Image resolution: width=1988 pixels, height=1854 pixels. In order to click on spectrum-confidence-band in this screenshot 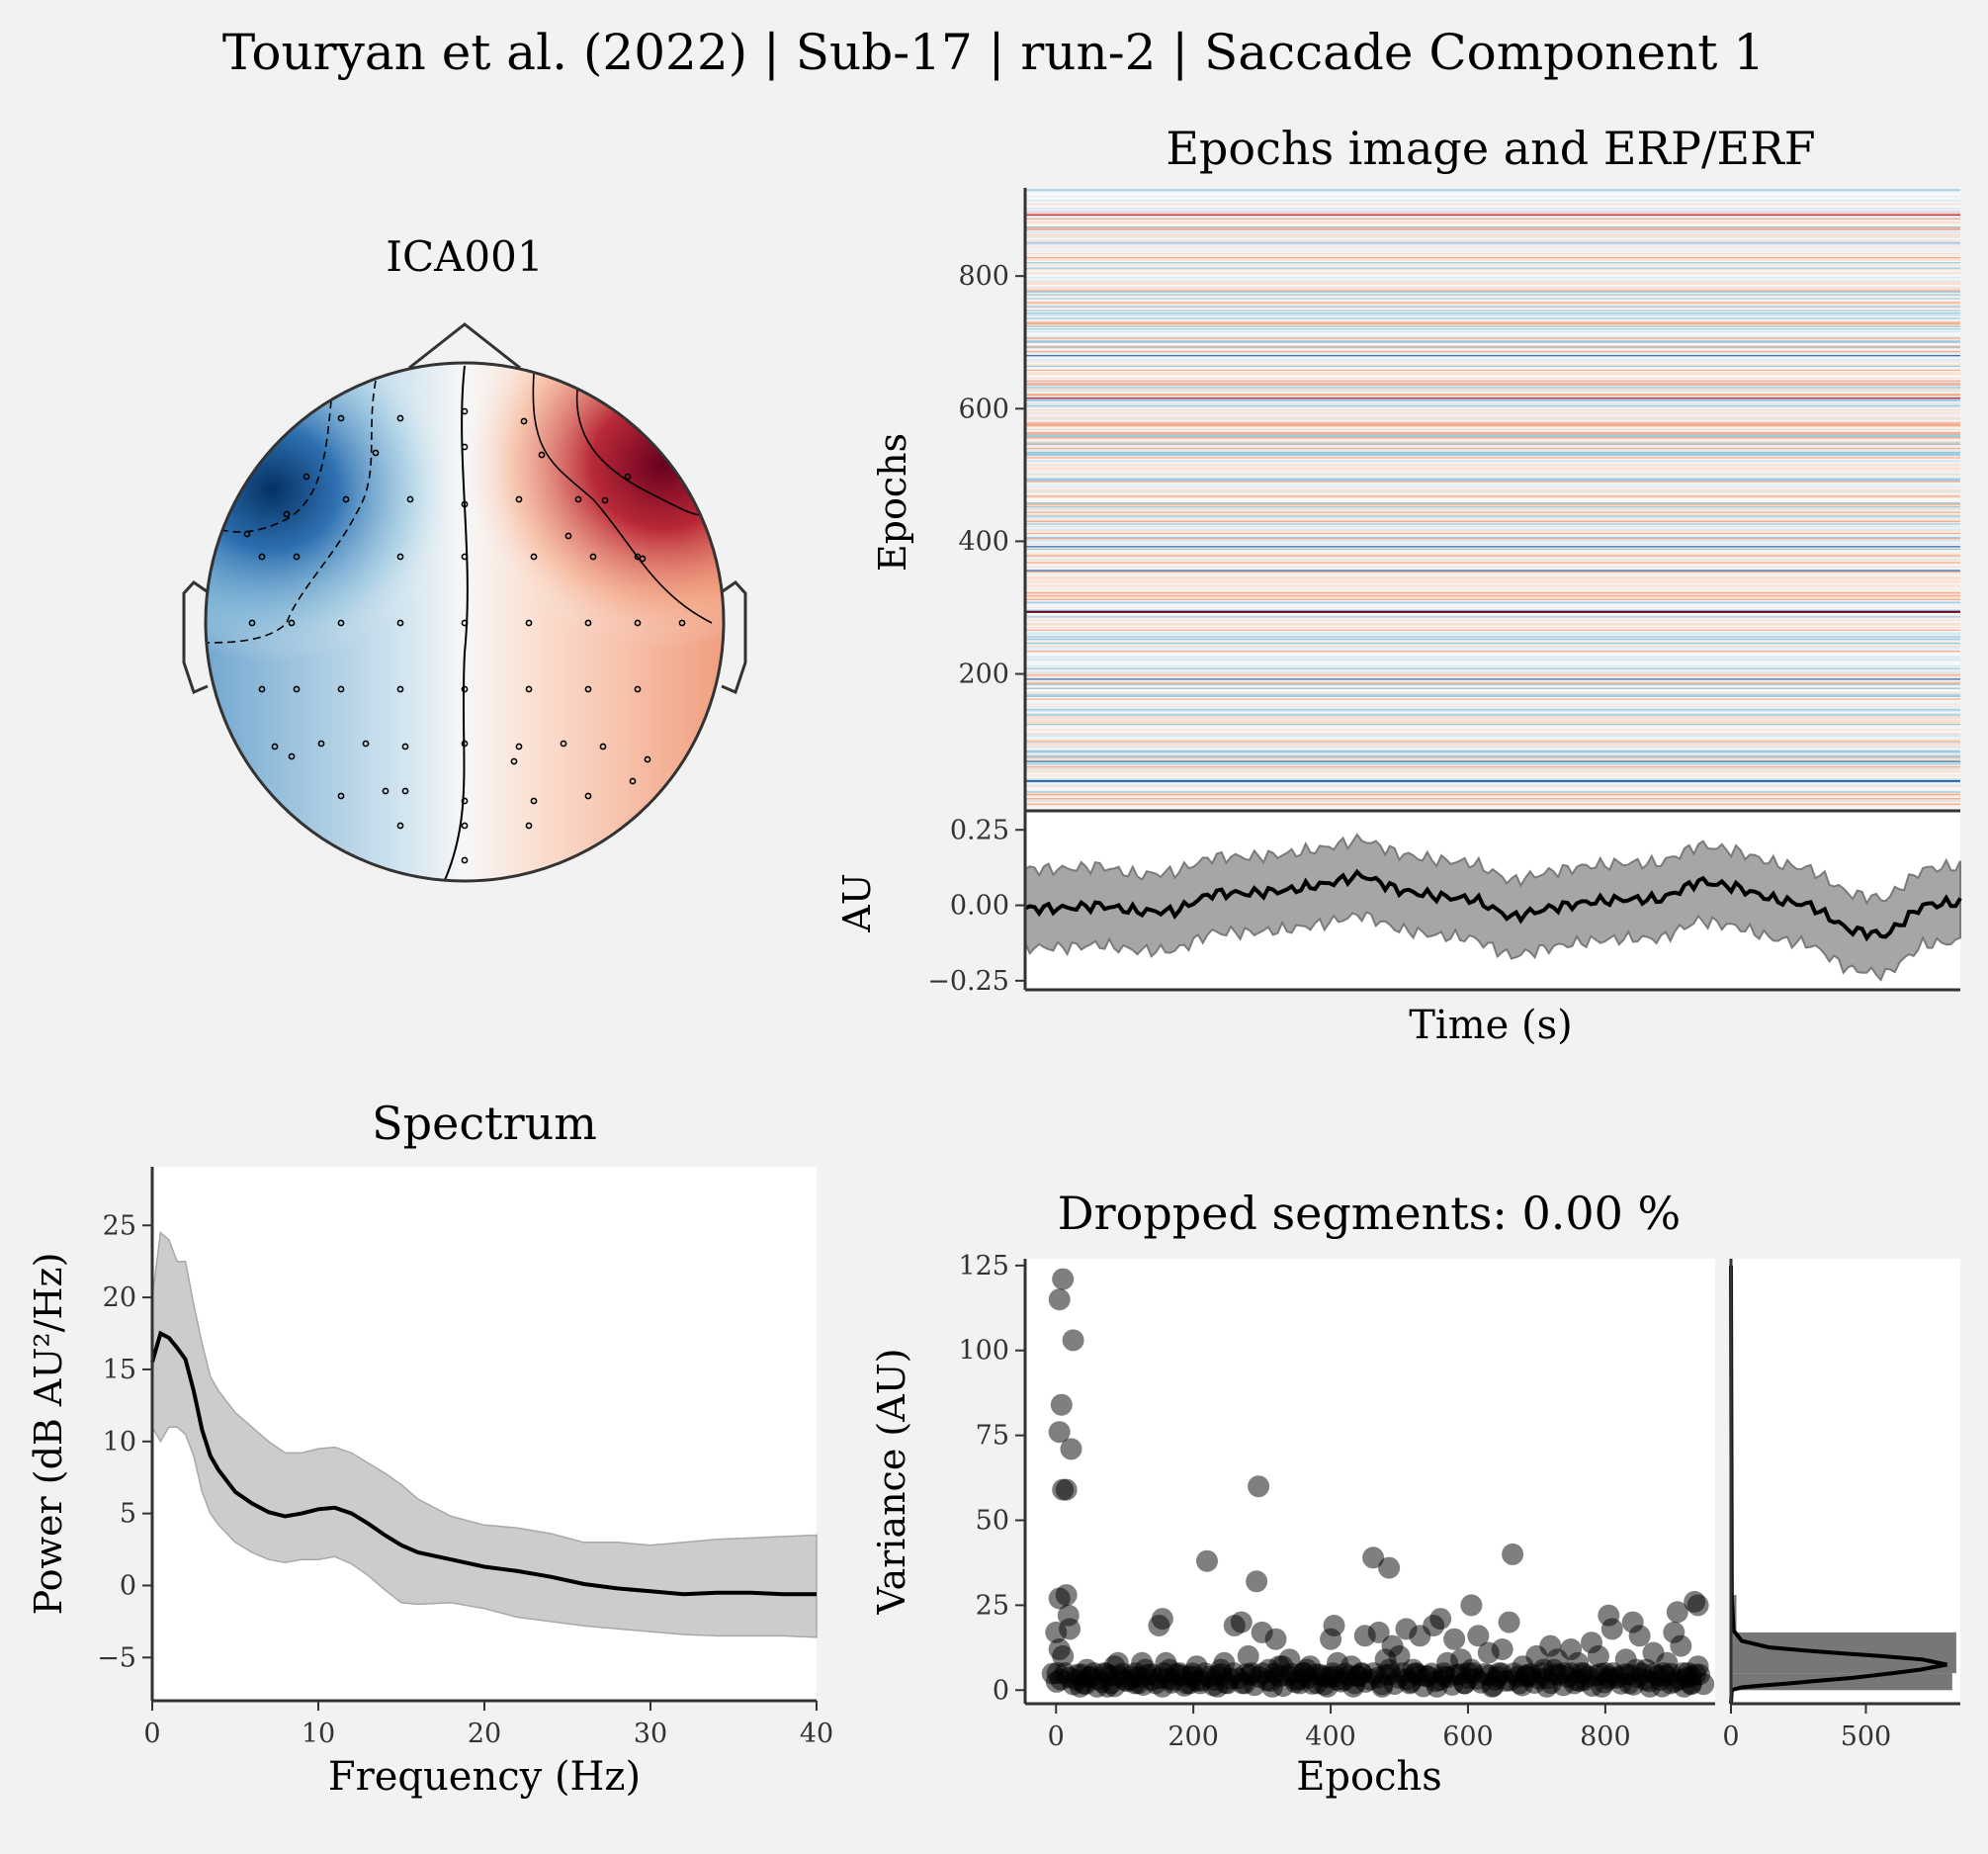, I will do `click(484, 1434)`.